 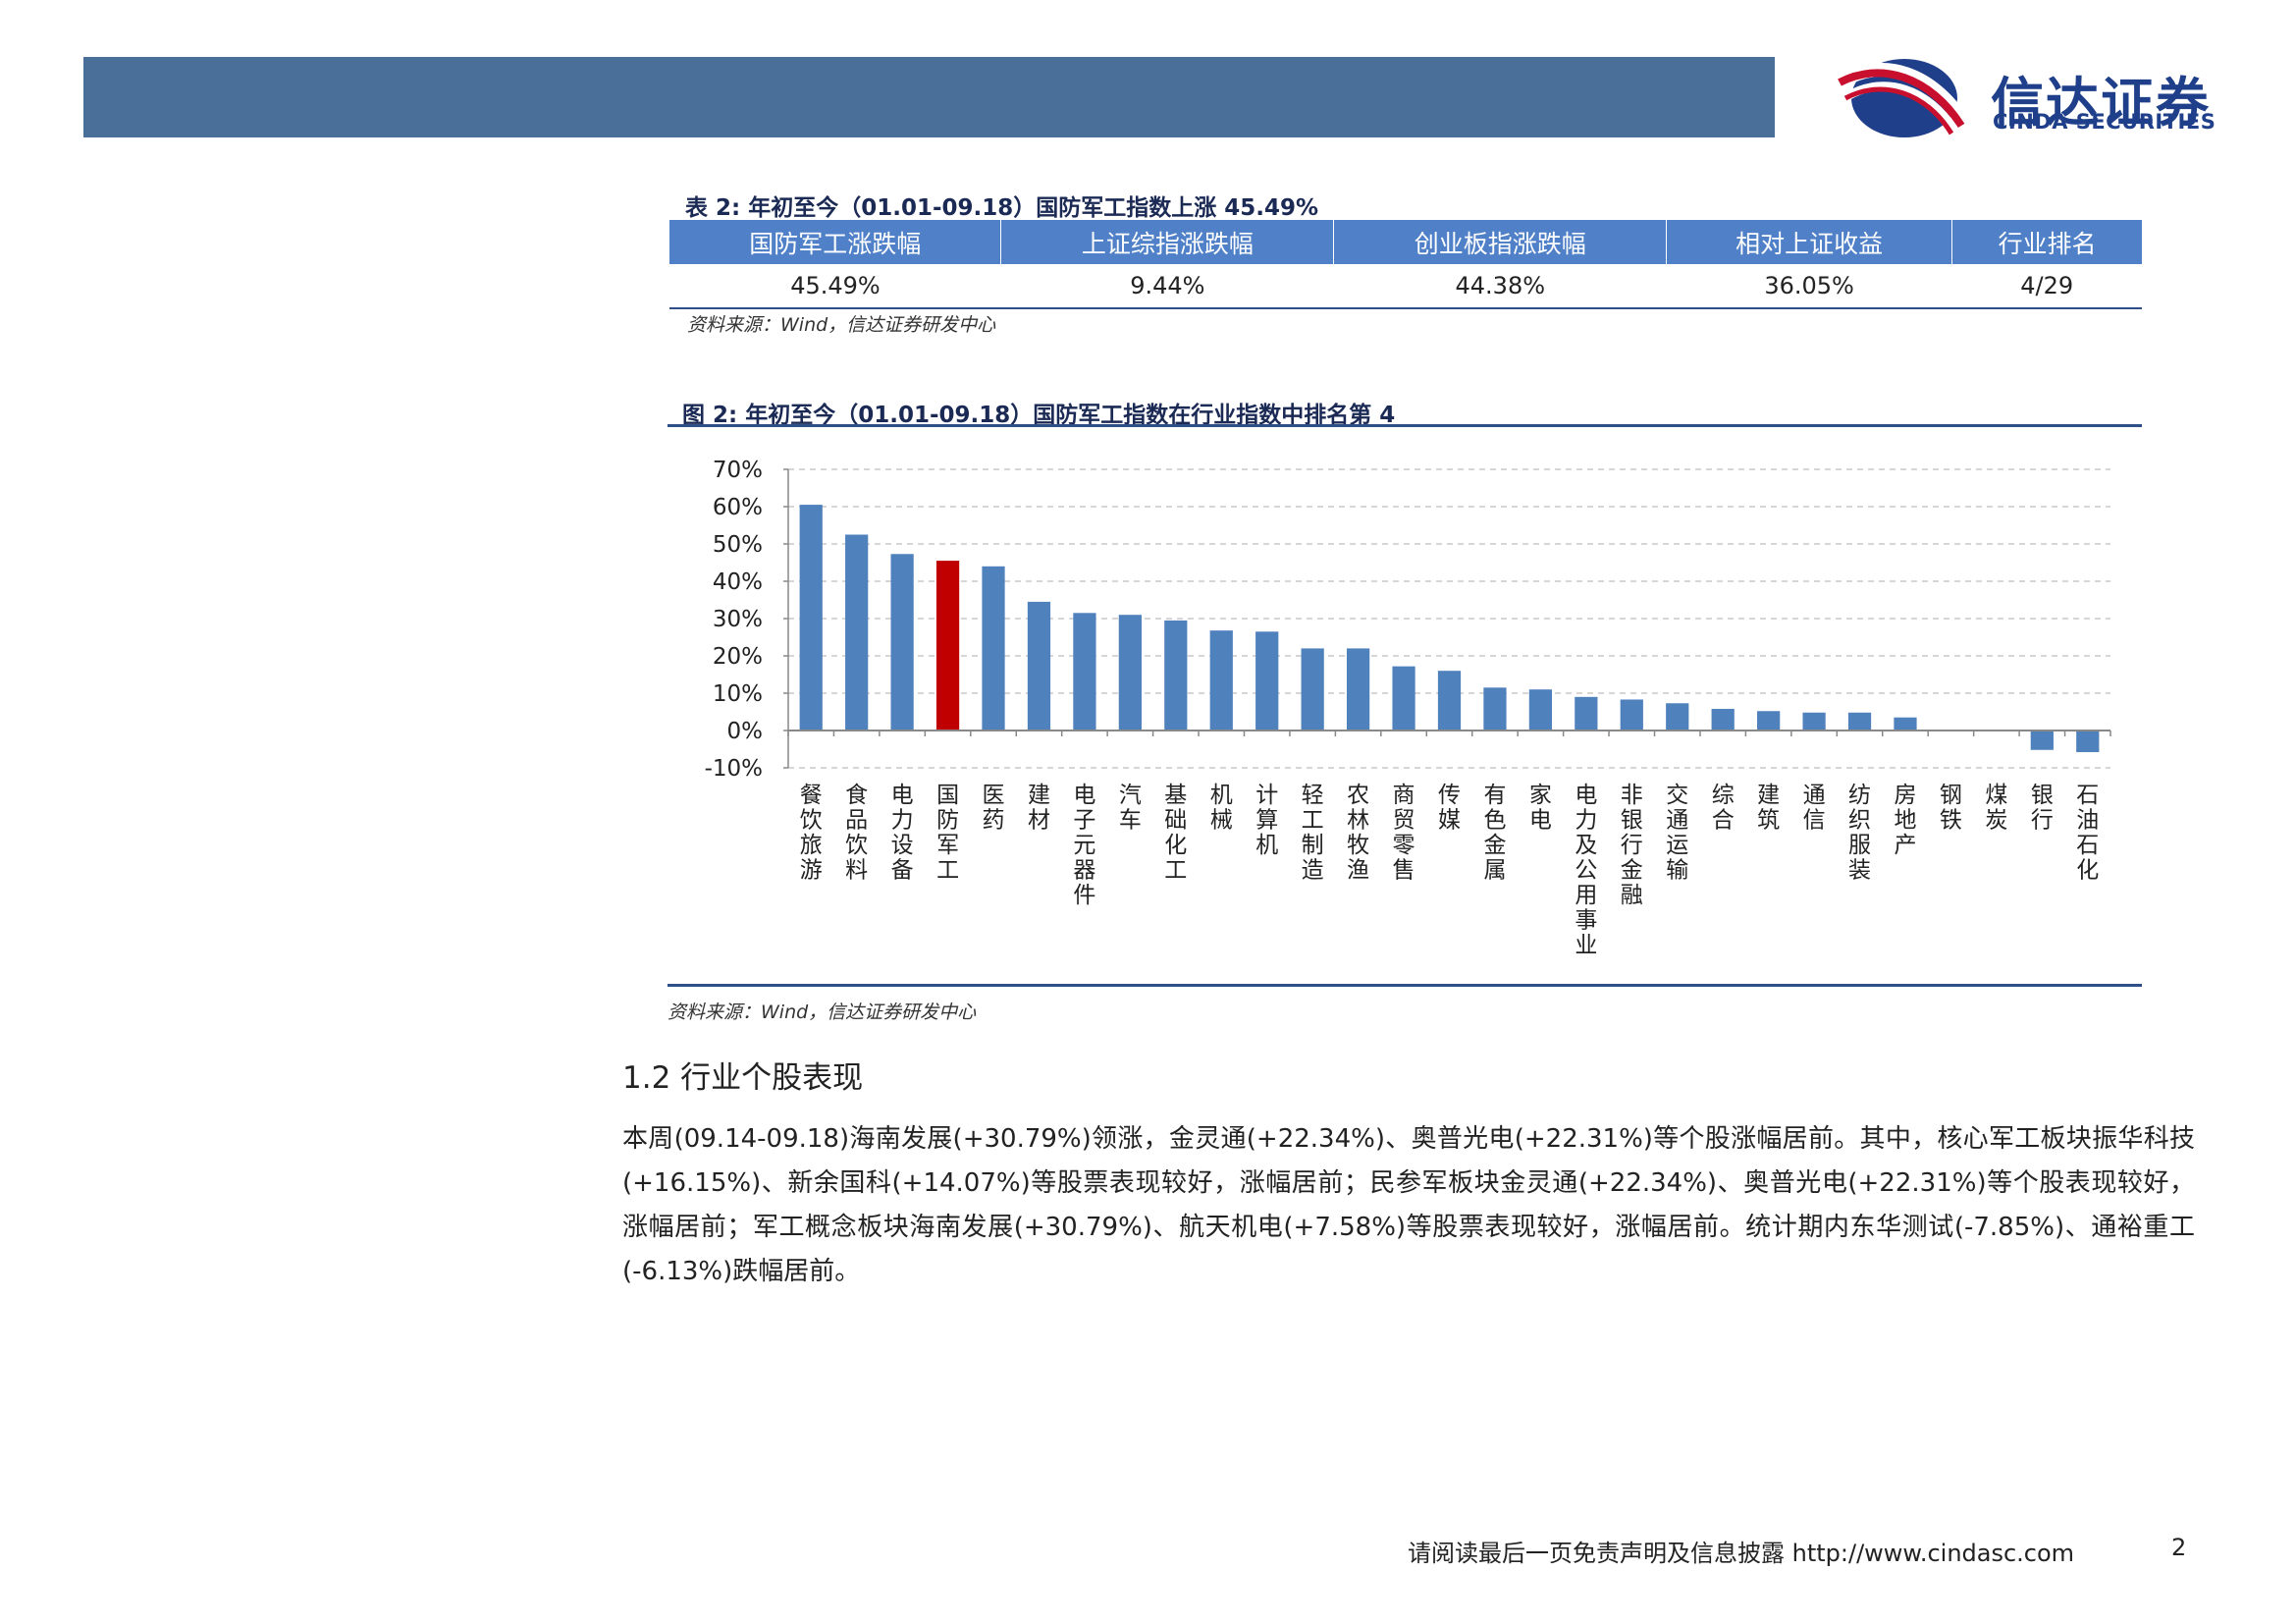 I want to click on header-banner, so click(x=929, y=97).